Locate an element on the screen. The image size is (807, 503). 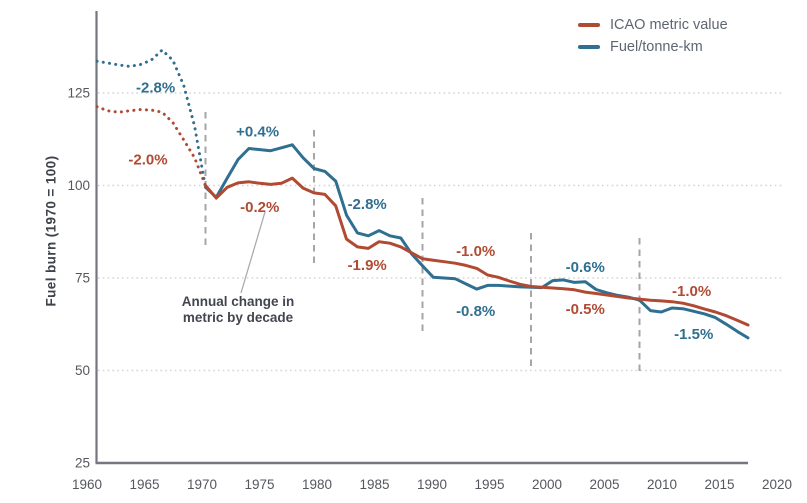
x-tick-2010: 2010 is located at coordinates (662, 484).